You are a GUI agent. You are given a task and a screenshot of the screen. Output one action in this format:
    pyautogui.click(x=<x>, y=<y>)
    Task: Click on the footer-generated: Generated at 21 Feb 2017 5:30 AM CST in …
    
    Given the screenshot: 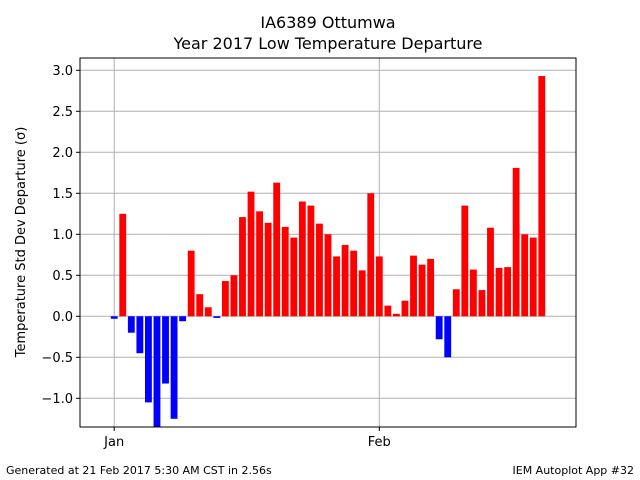 What is the action you would take?
    pyautogui.click(x=139, y=470)
    